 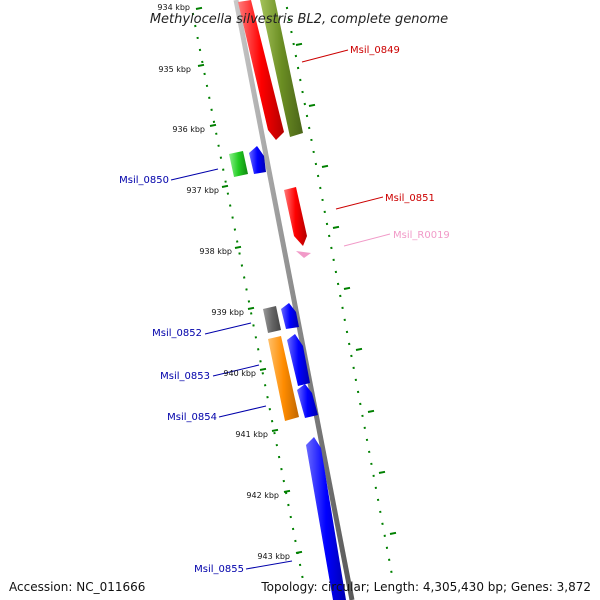 I want to click on gene-feature-olive, so click(x=281, y=68).